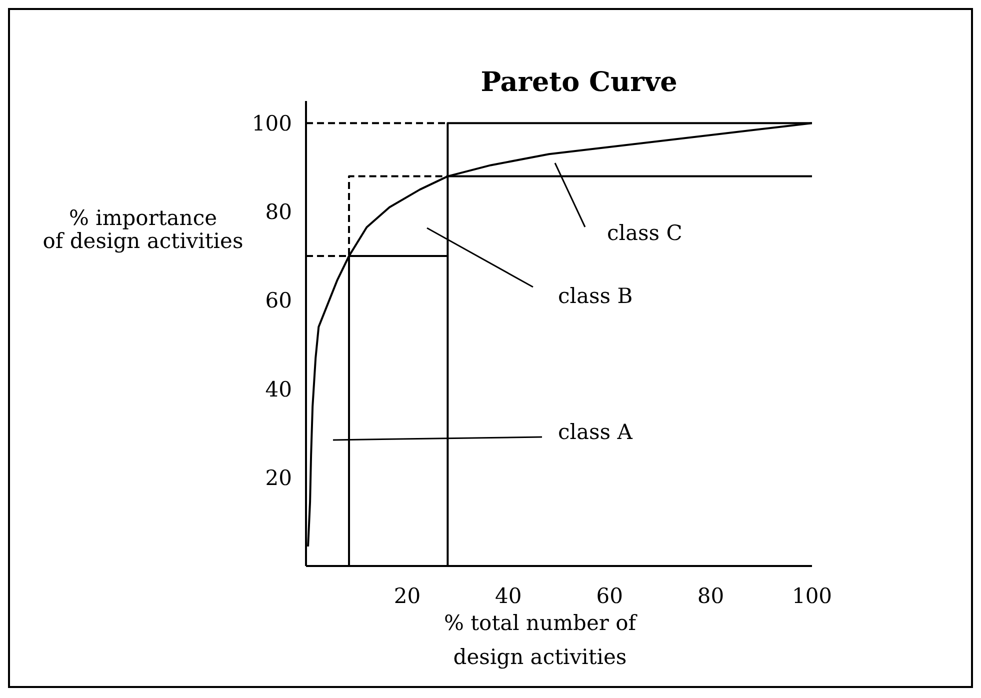  Describe the element at coordinates (609, 596) in the screenshot. I see `x-tick-label: 60` at that location.